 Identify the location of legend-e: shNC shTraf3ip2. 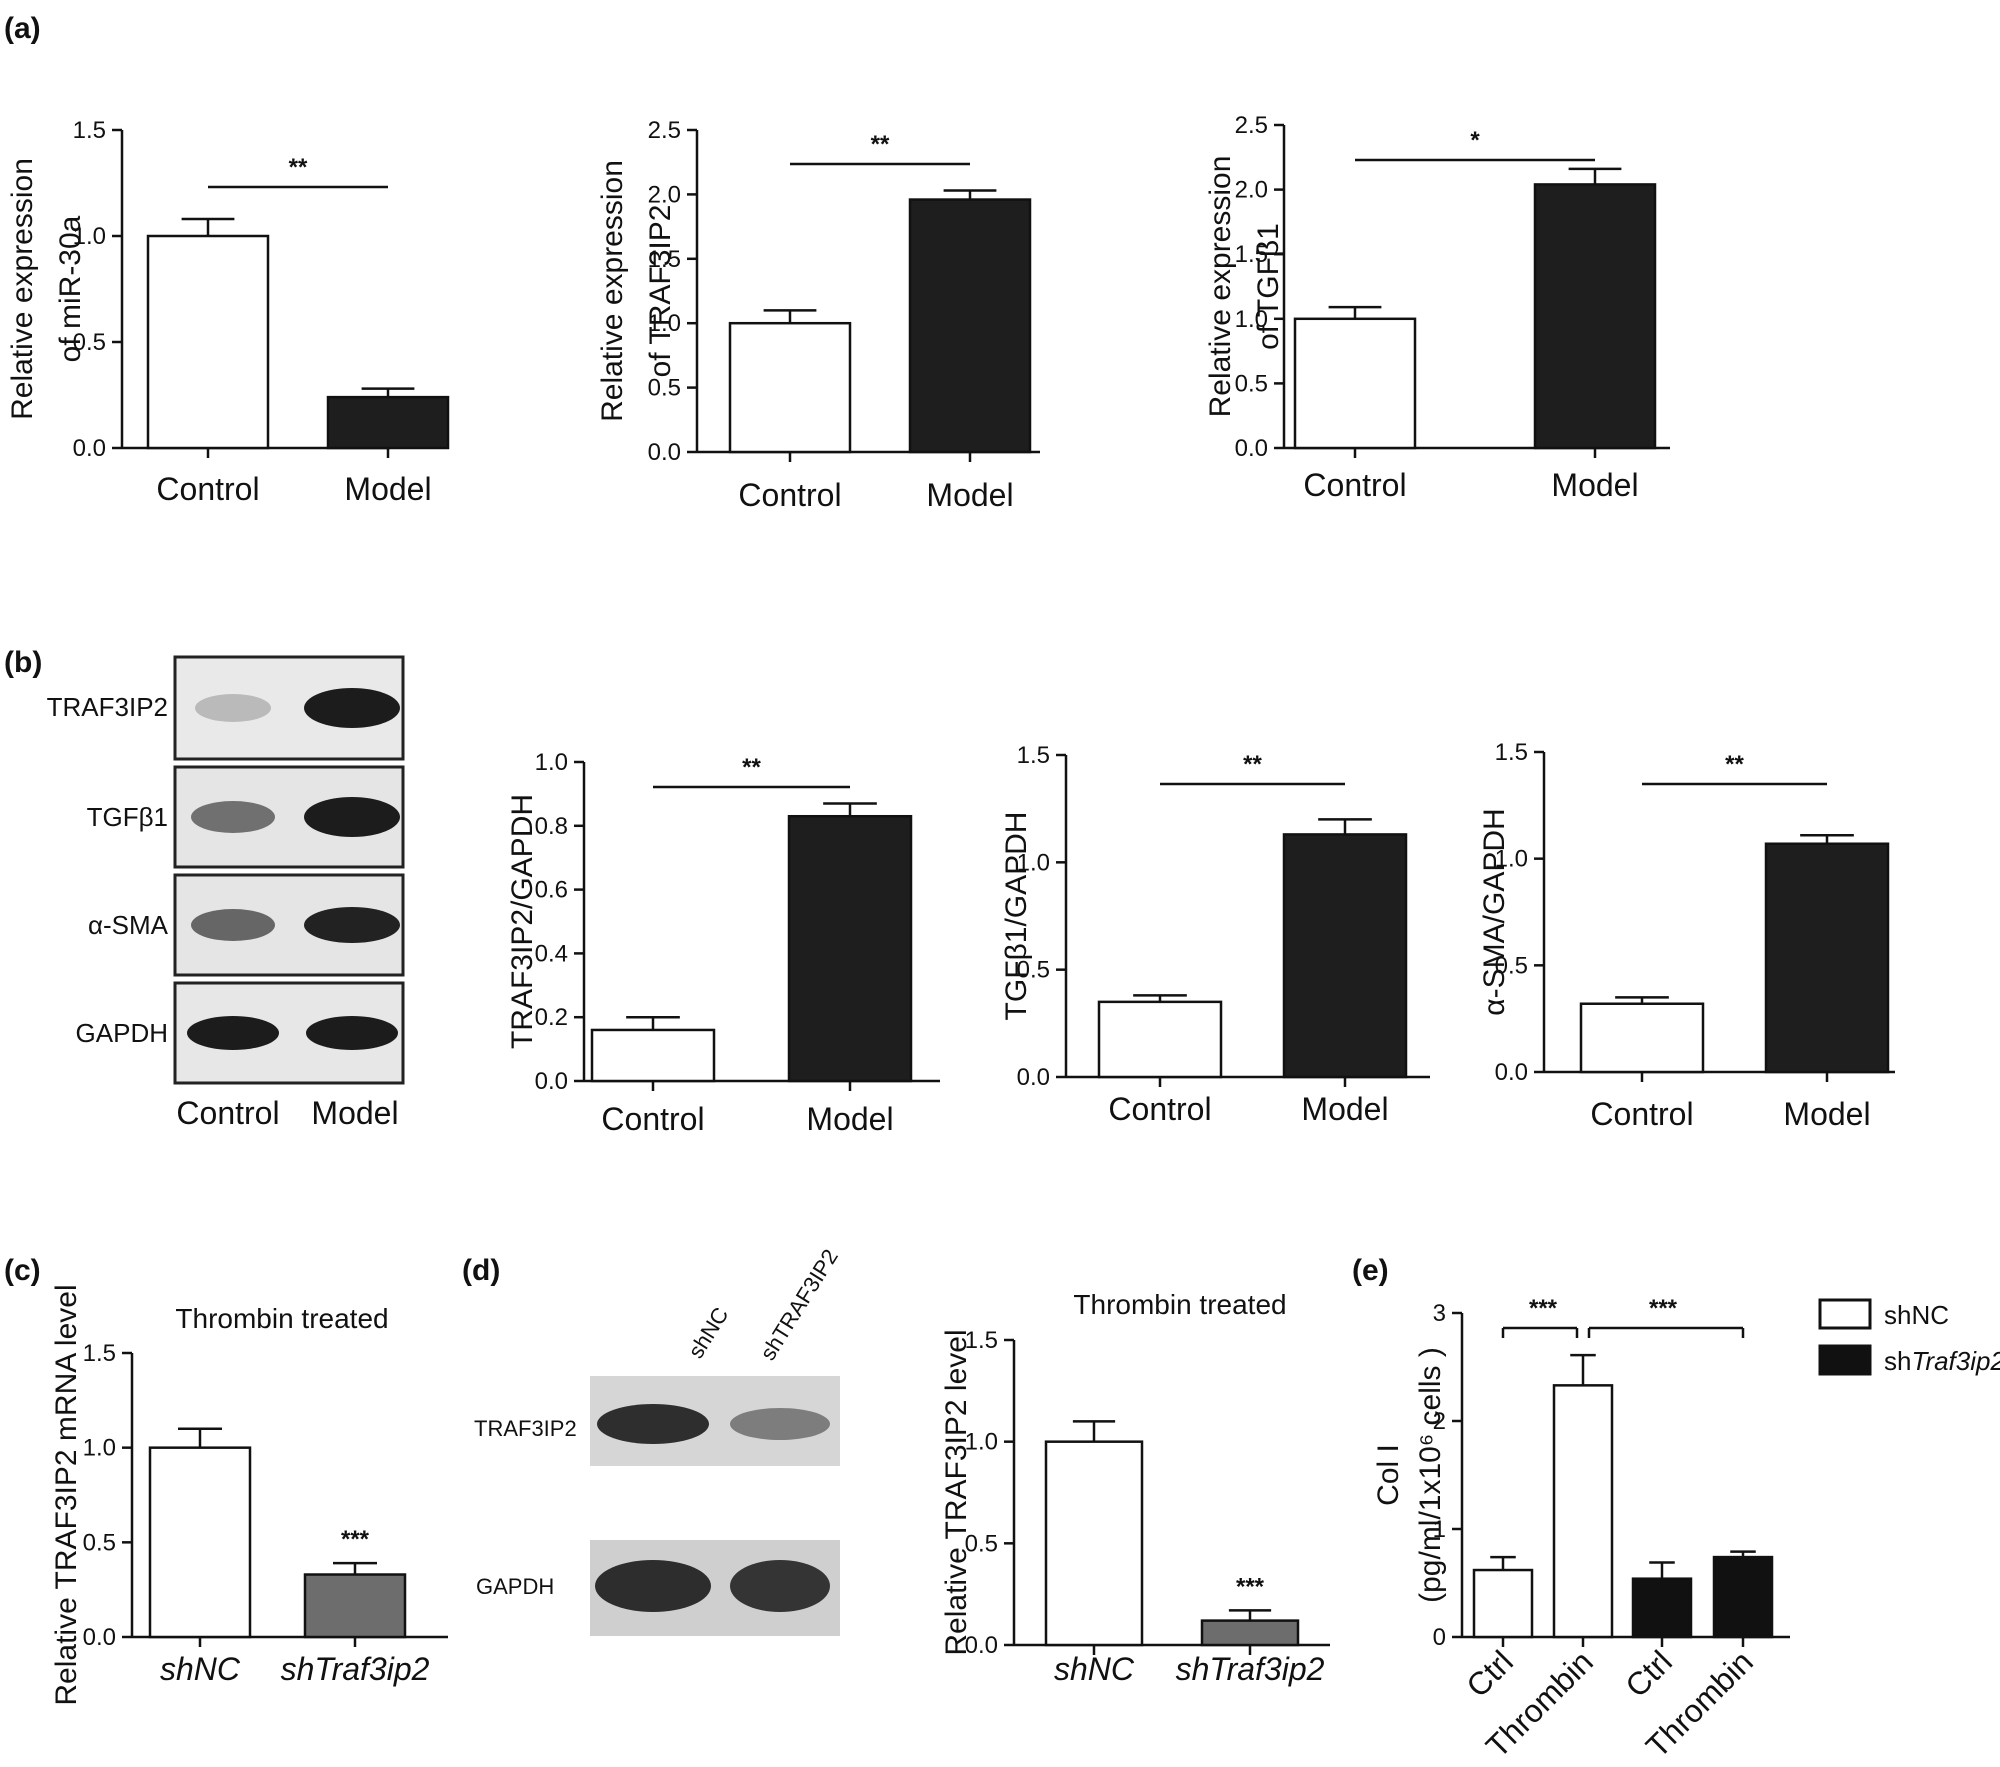
(1909, 1337).